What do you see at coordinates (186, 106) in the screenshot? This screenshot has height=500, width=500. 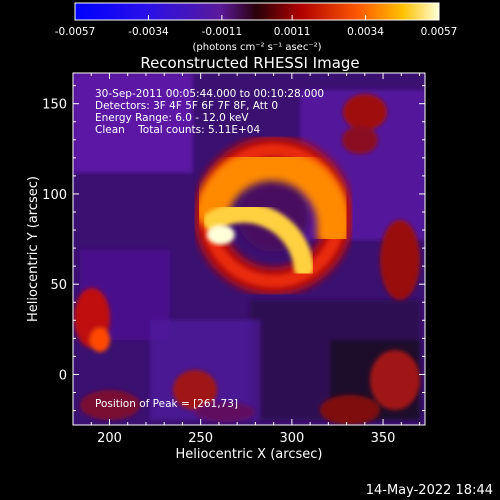 I see `annotation-detectors: Detectors: 3F 4F 5F 6F 7F 8F, Att 0` at bounding box center [186, 106].